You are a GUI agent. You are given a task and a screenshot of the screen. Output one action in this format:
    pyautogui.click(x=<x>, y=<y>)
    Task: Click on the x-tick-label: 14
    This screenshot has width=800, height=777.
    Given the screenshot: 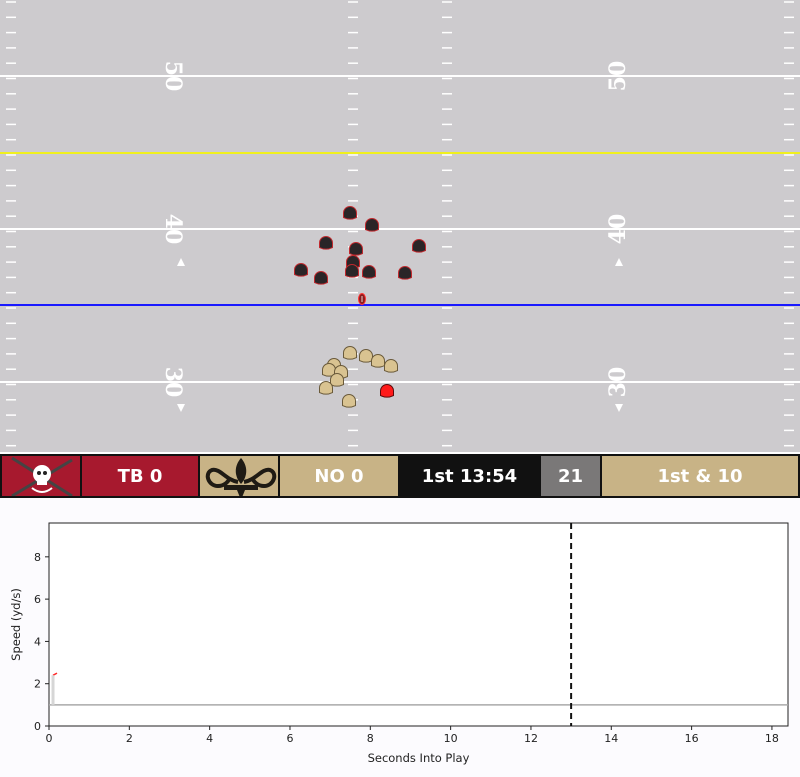 What is the action you would take?
    pyautogui.click(x=611, y=738)
    